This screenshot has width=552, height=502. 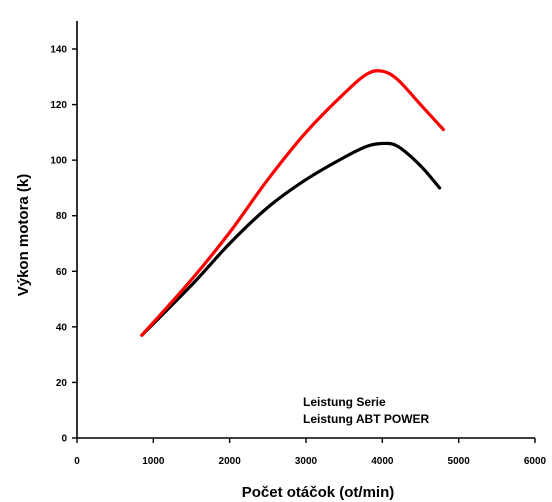 I want to click on y-tick-label: 100, so click(x=58, y=161).